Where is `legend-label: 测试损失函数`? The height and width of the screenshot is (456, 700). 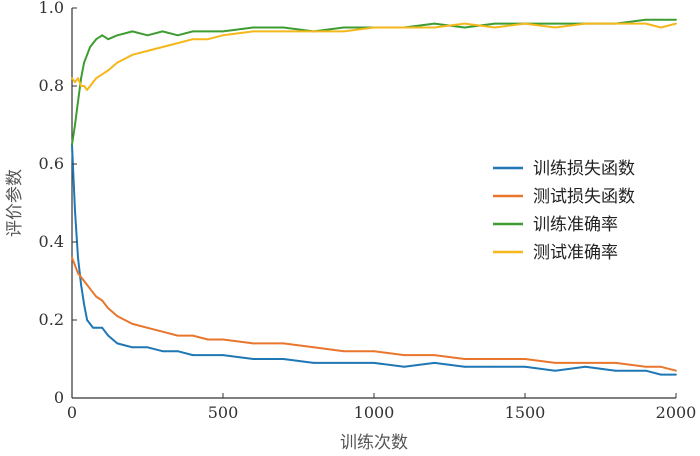 legend-label: 测试损失函数 is located at coordinates (584, 197).